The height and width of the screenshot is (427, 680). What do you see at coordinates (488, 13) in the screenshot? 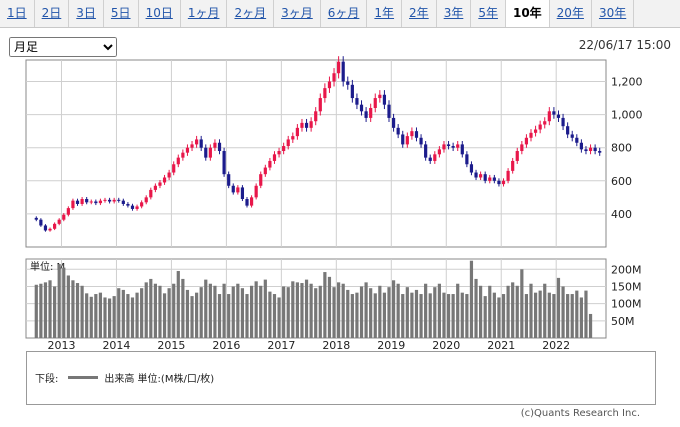
I see `period-tab-12: 5年` at bounding box center [488, 13].